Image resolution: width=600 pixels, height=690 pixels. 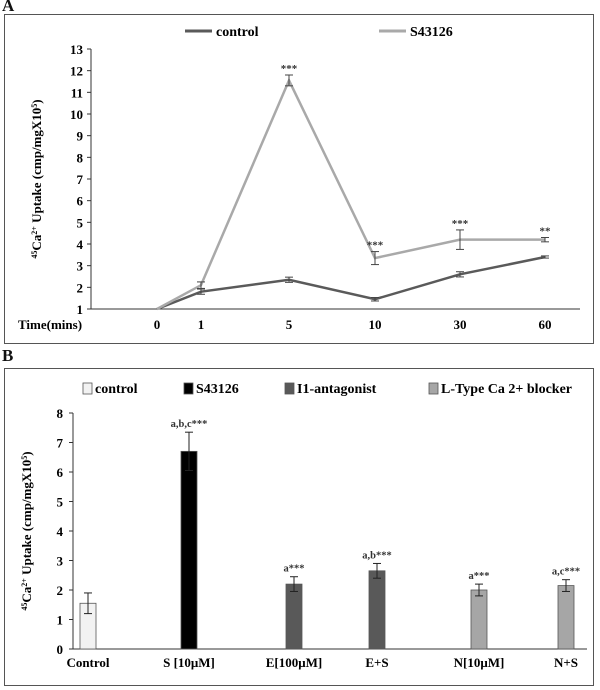 What do you see at coordinates (189, 662) in the screenshot?
I see `x-tick-label: S [10μM]` at bounding box center [189, 662].